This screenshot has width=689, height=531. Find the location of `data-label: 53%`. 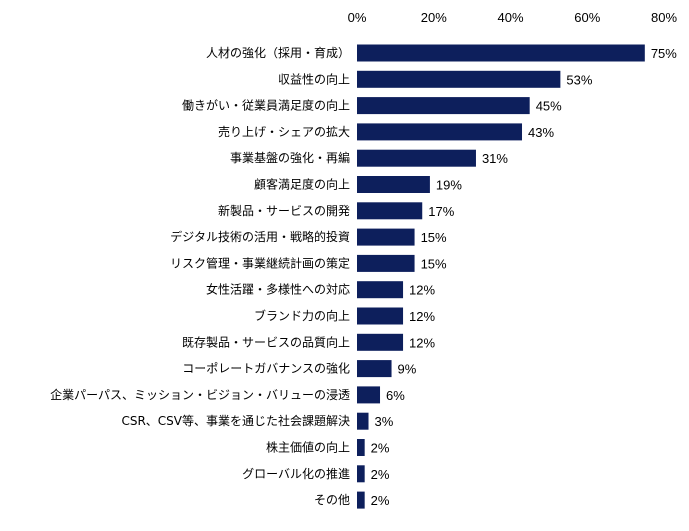

data-label: 53% is located at coordinates (579, 79).